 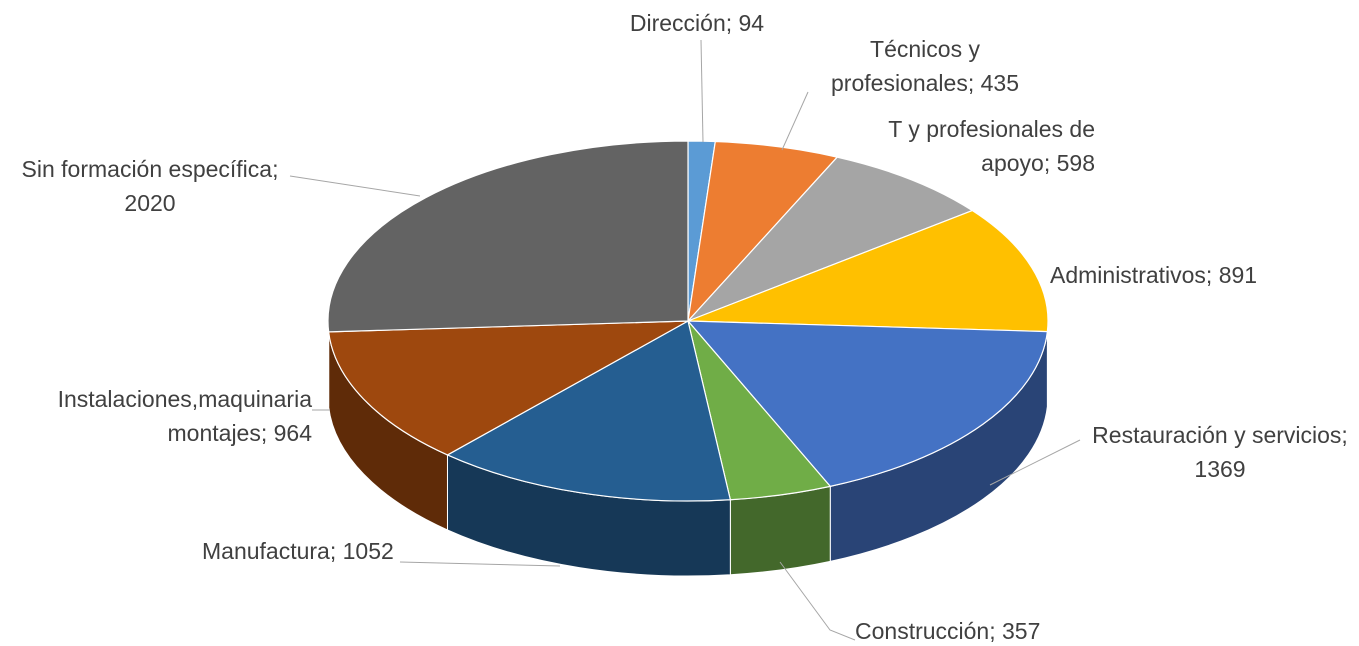 What do you see at coordinates (697, 23) in the screenshot?
I see `data-label: Dirección; 94` at bounding box center [697, 23].